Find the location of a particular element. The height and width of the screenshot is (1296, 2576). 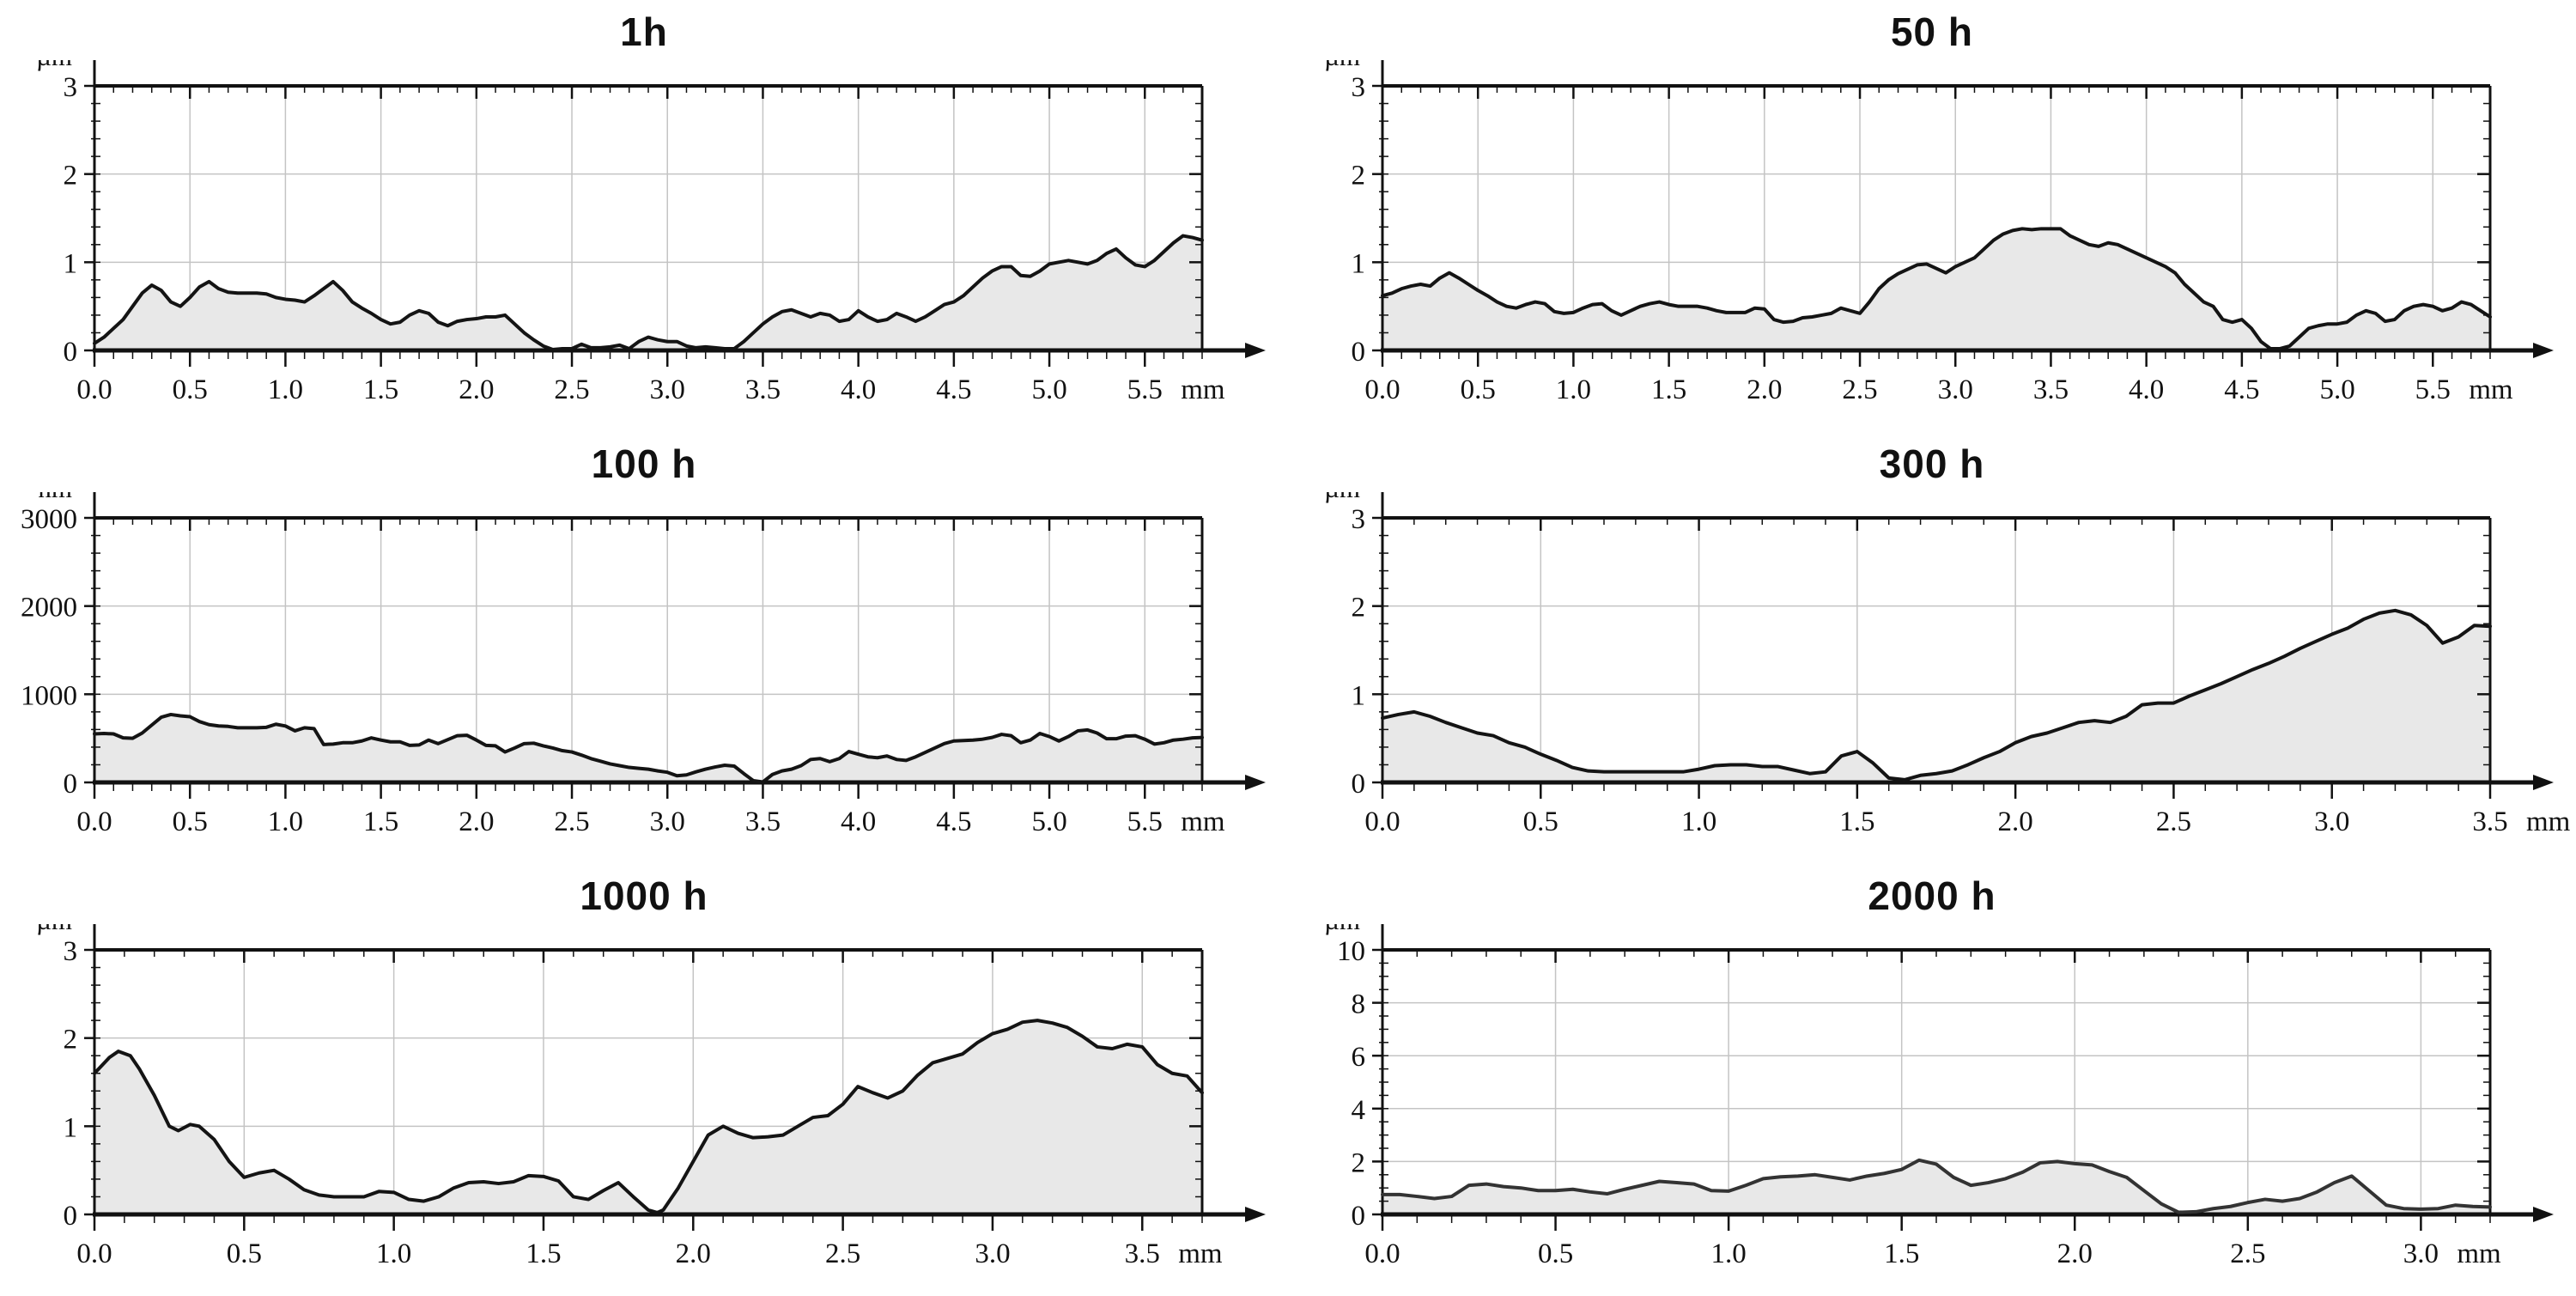

profile-plot: 0 2 4 6 8 10µm 0.0 0.5 1.0 1.5 2.0 2.5 3.0 mm is located at coordinates (1939, 1096).